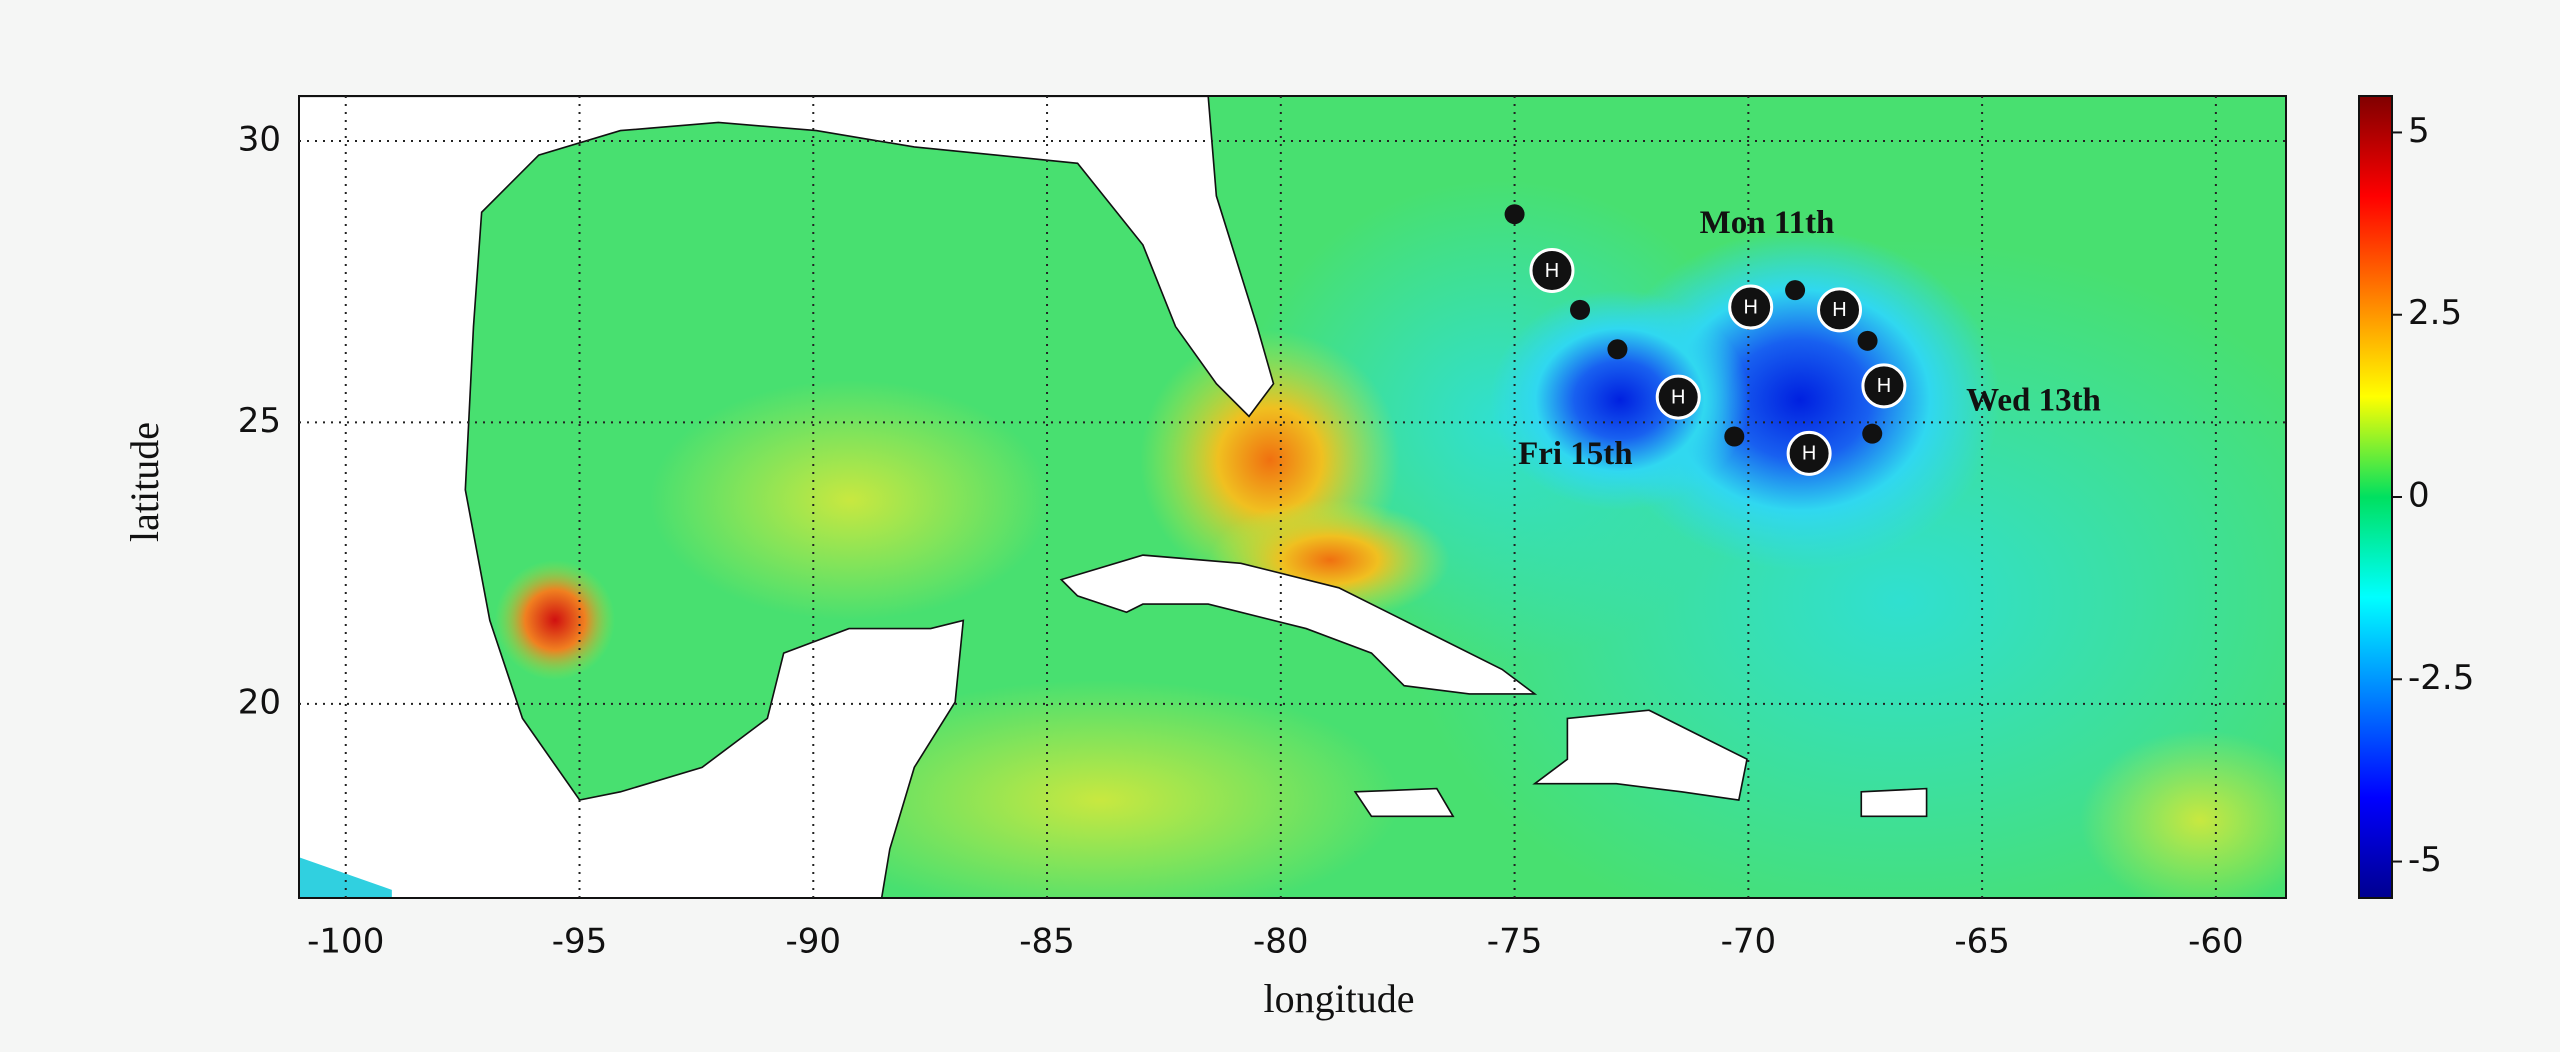 This screenshot has height=1052, width=2560. Describe the element at coordinates (1281, 942) in the screenshot. I see `x-tick-label: -80` at that location.